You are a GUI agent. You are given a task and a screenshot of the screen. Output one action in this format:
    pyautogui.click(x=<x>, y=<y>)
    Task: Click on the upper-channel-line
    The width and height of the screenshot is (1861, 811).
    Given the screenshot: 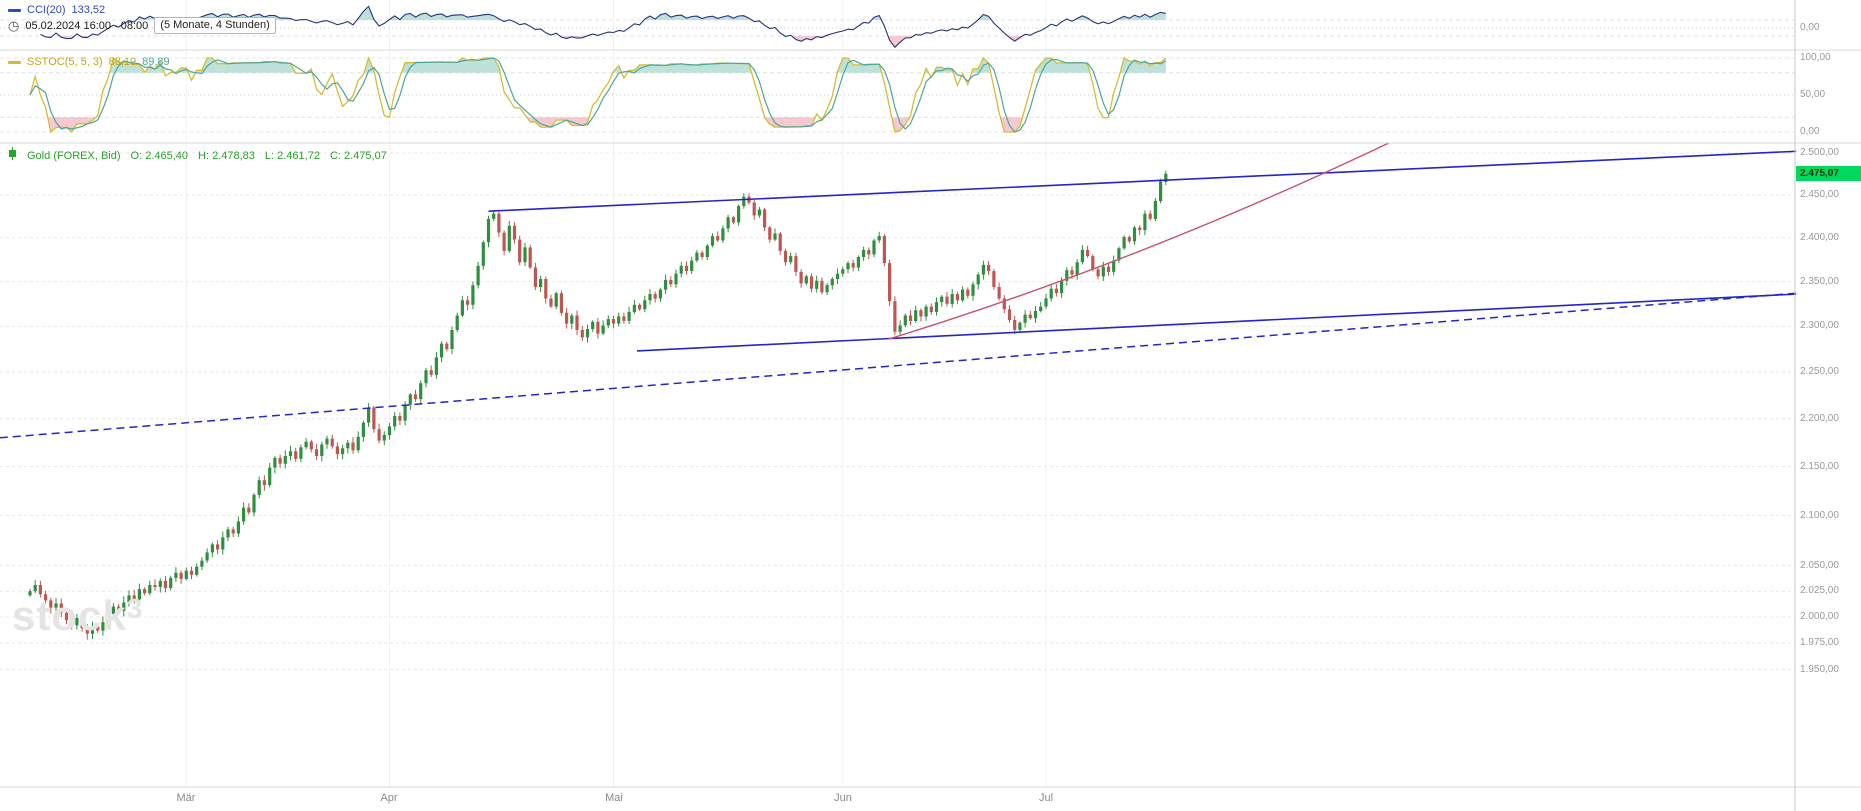 What is the action you would take?
    pyautogui.click(x=1142, y=181)
    